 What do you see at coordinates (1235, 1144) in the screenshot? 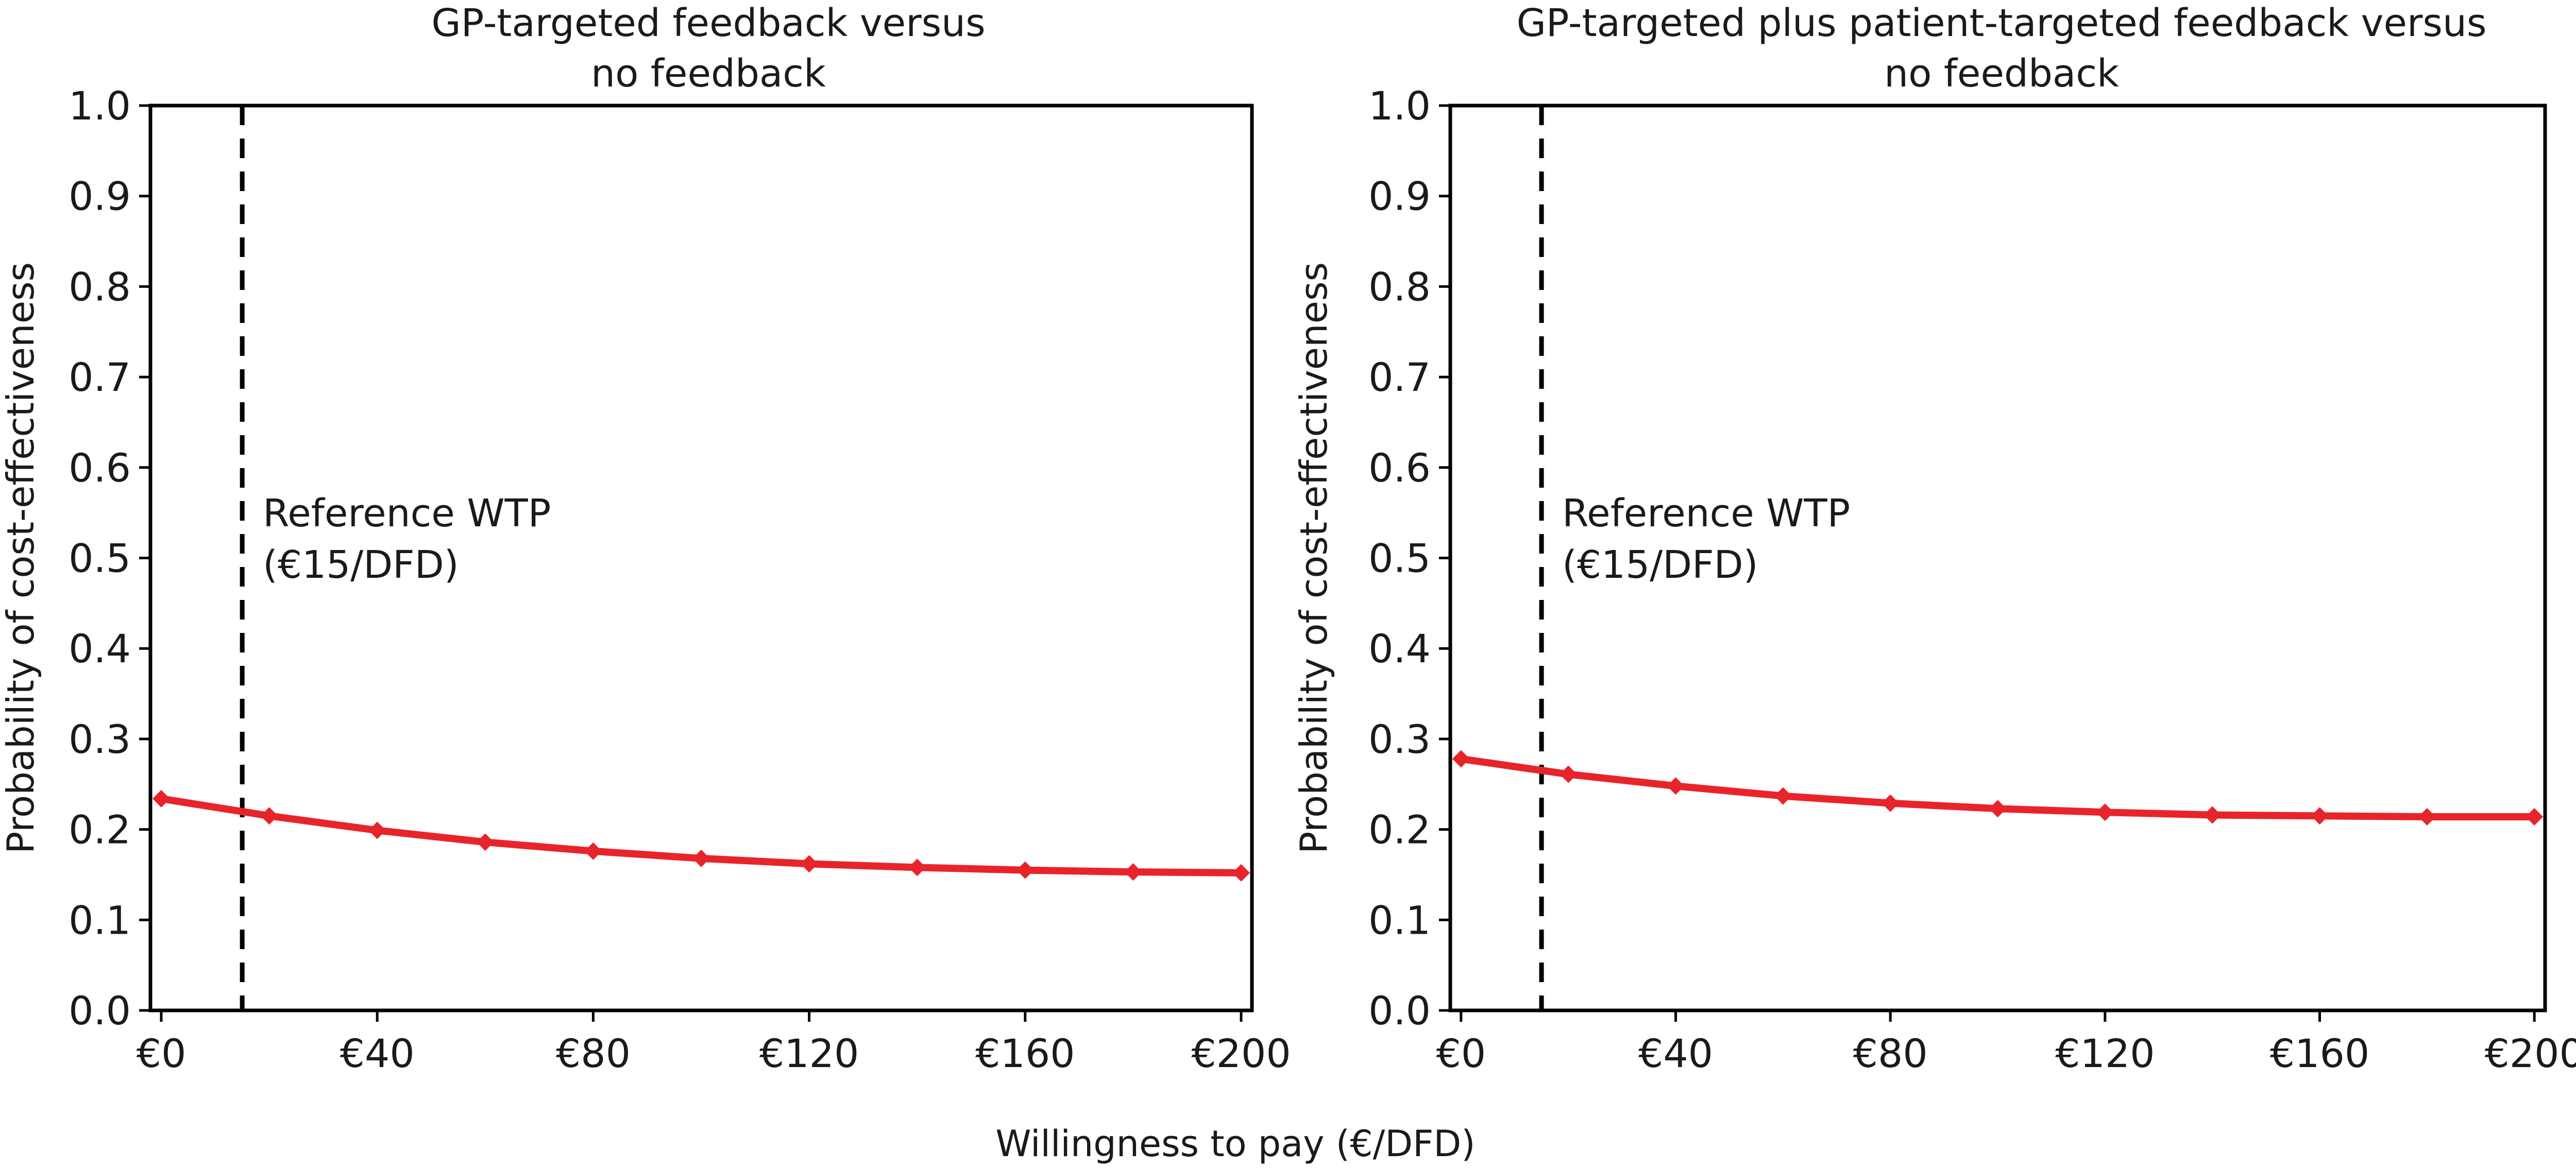
I see `x-axis-label: Willingness to pay (€/DFD)` at bounding box center [1235, 1144].